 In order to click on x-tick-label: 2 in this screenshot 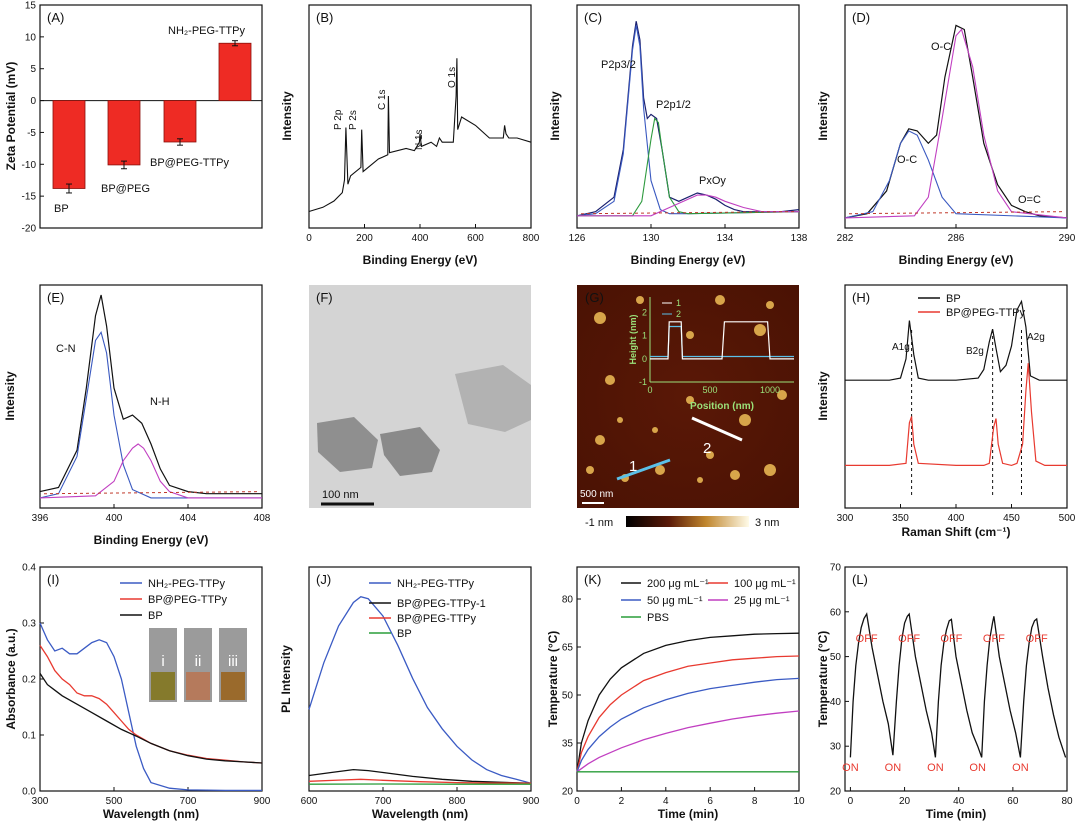, I will do `click(622, 801)`.